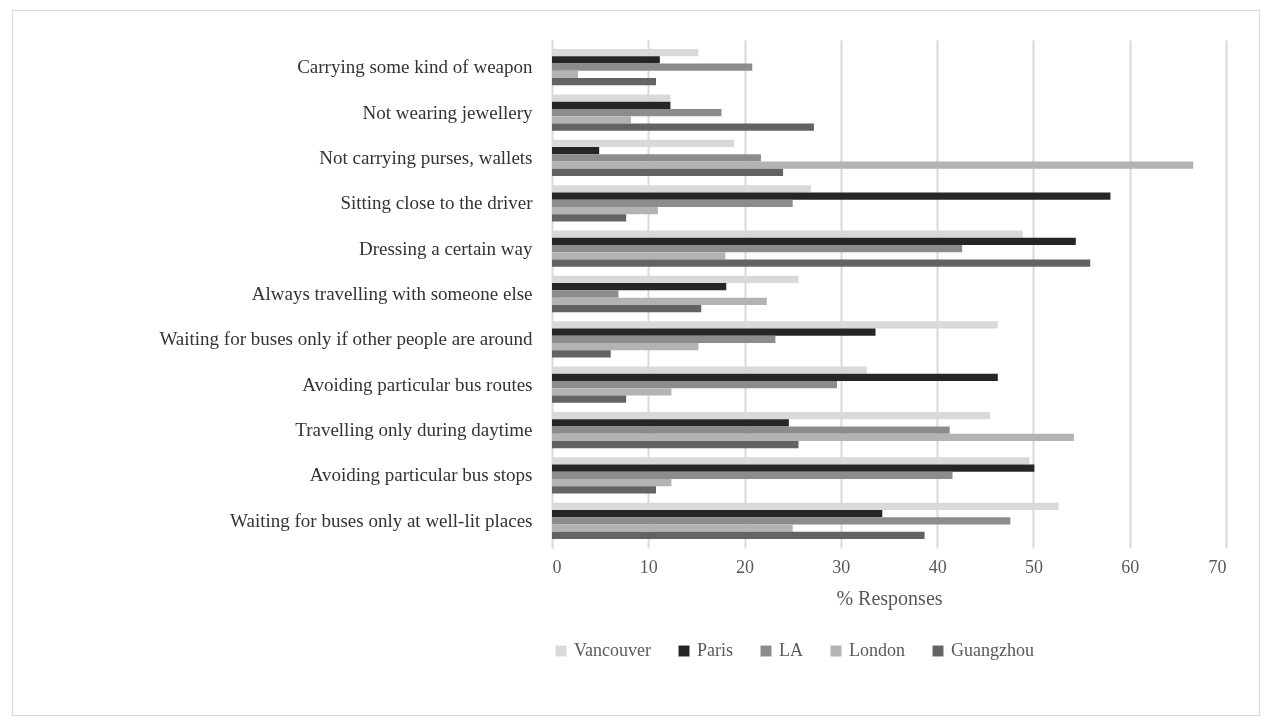 The height and width of the screenshot is (726, 1272). Describe the element at coordinates (1130, 566) in the screenshot. I see `x-tick-label: 60` at that location.